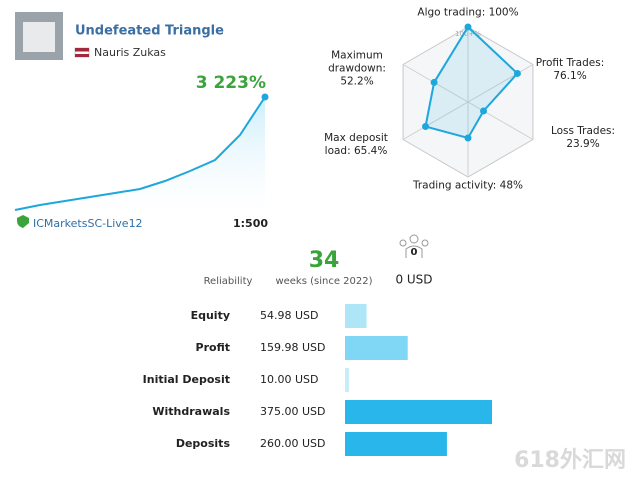  What do you see at coordinates (570, 69) in the screenshot?
I see `radar-label: Profit Trades: 76.1%` at bounding box center [570, 69].